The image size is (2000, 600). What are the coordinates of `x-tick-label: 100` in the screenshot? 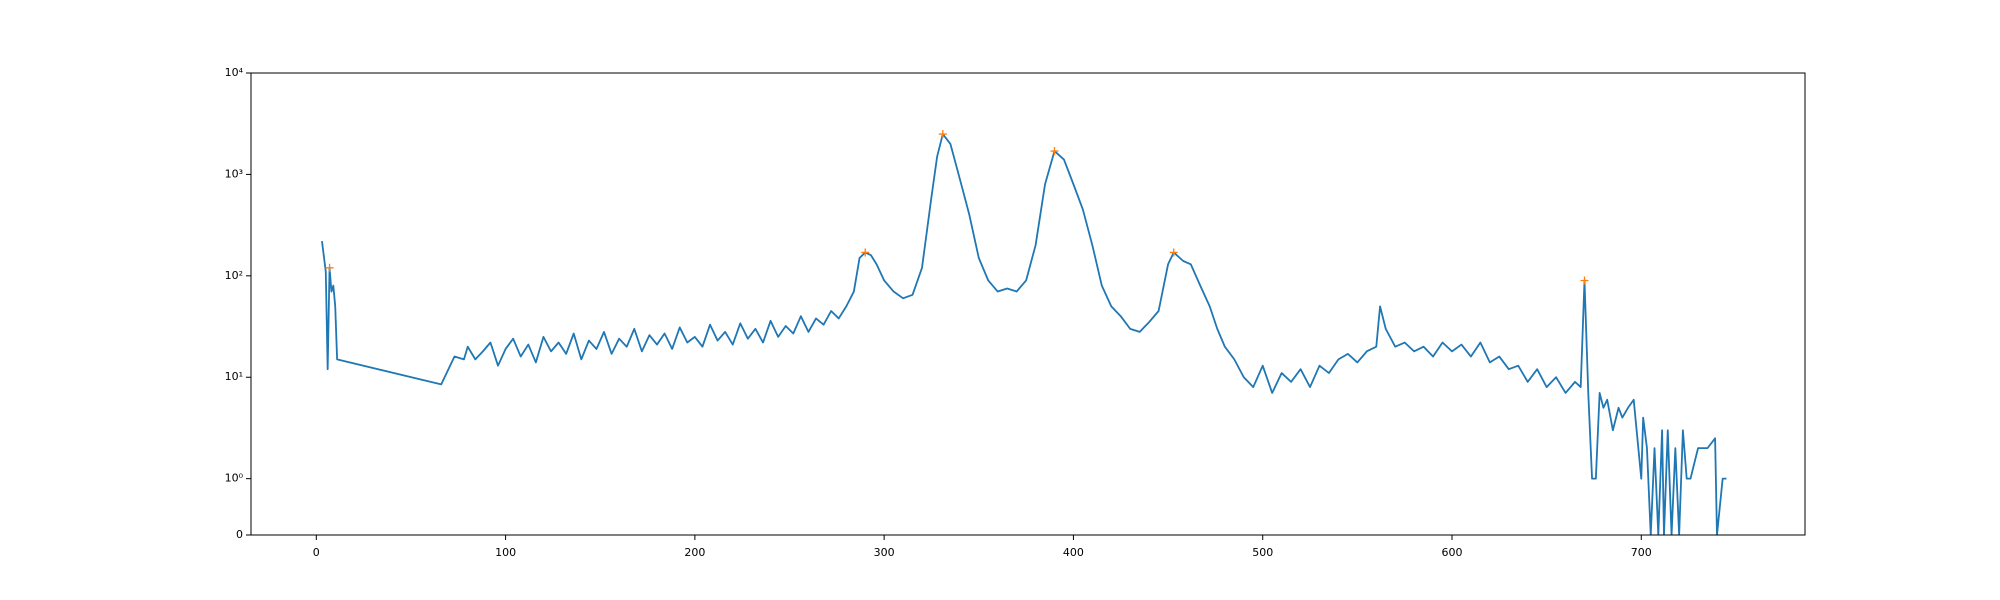 It's located at (505, 552).